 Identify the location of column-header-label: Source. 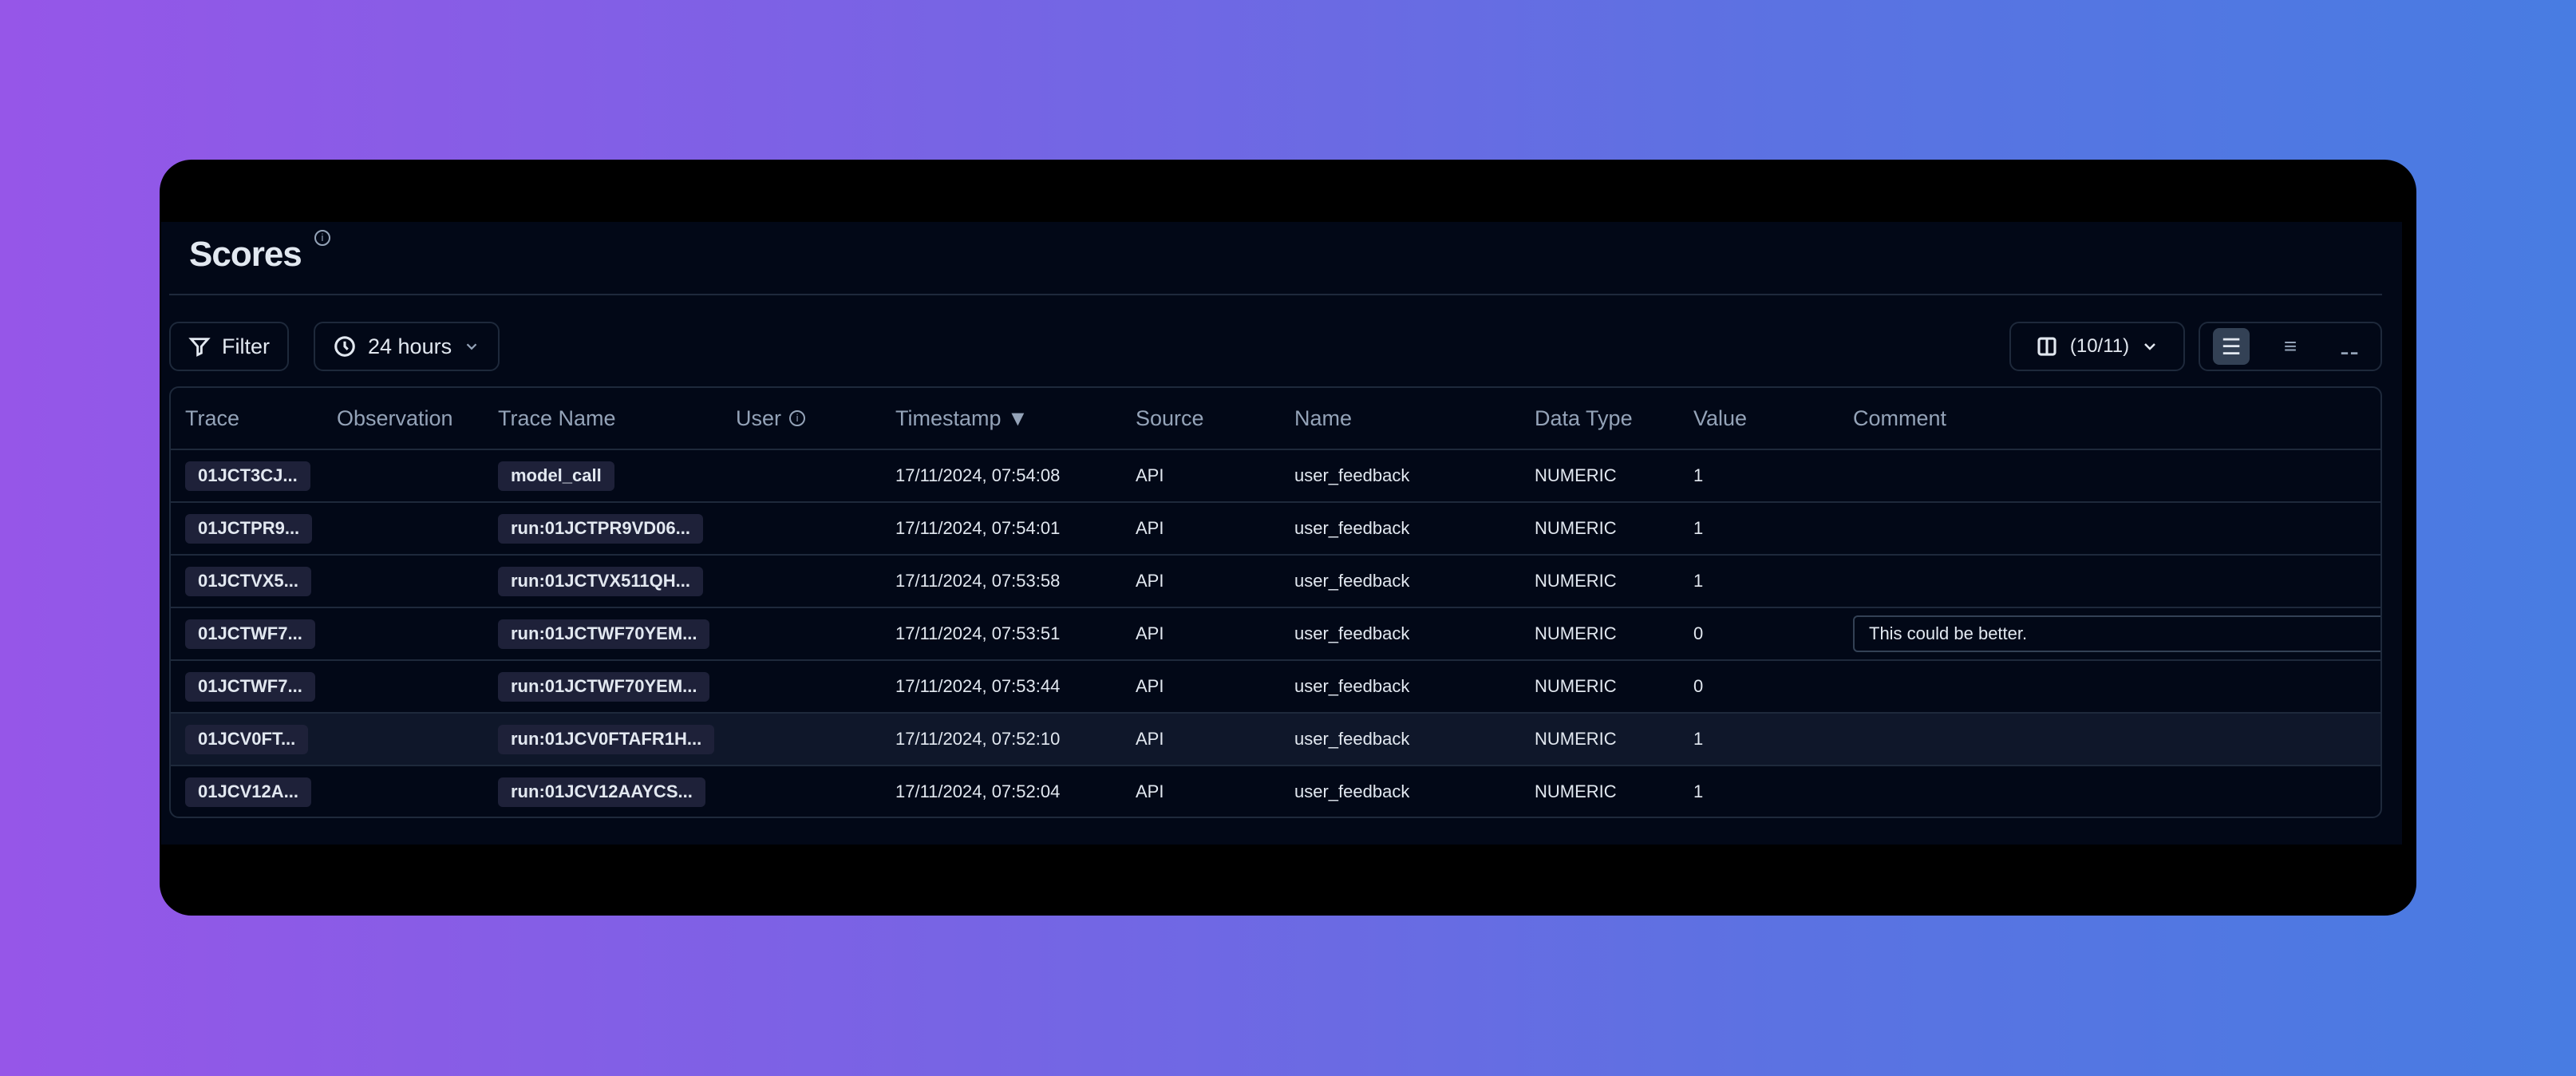
(1170, 417).